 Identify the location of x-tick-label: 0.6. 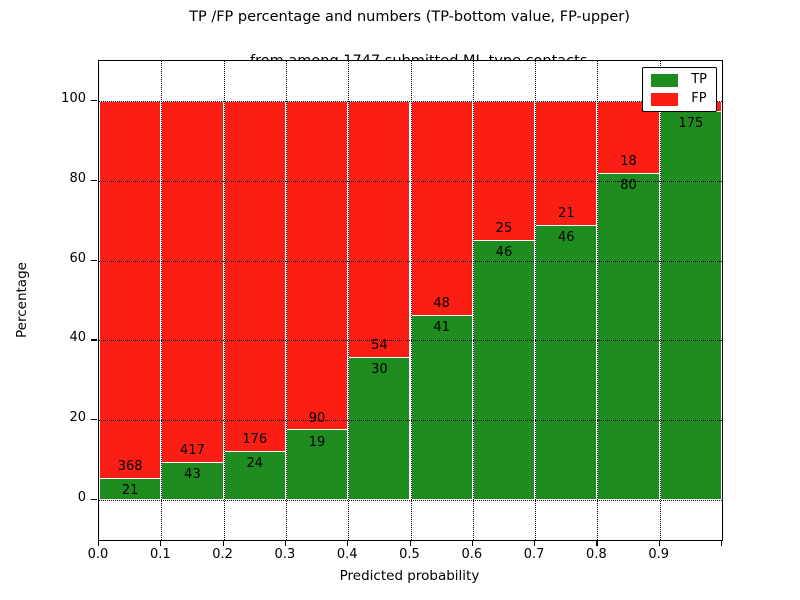
(472, 554).